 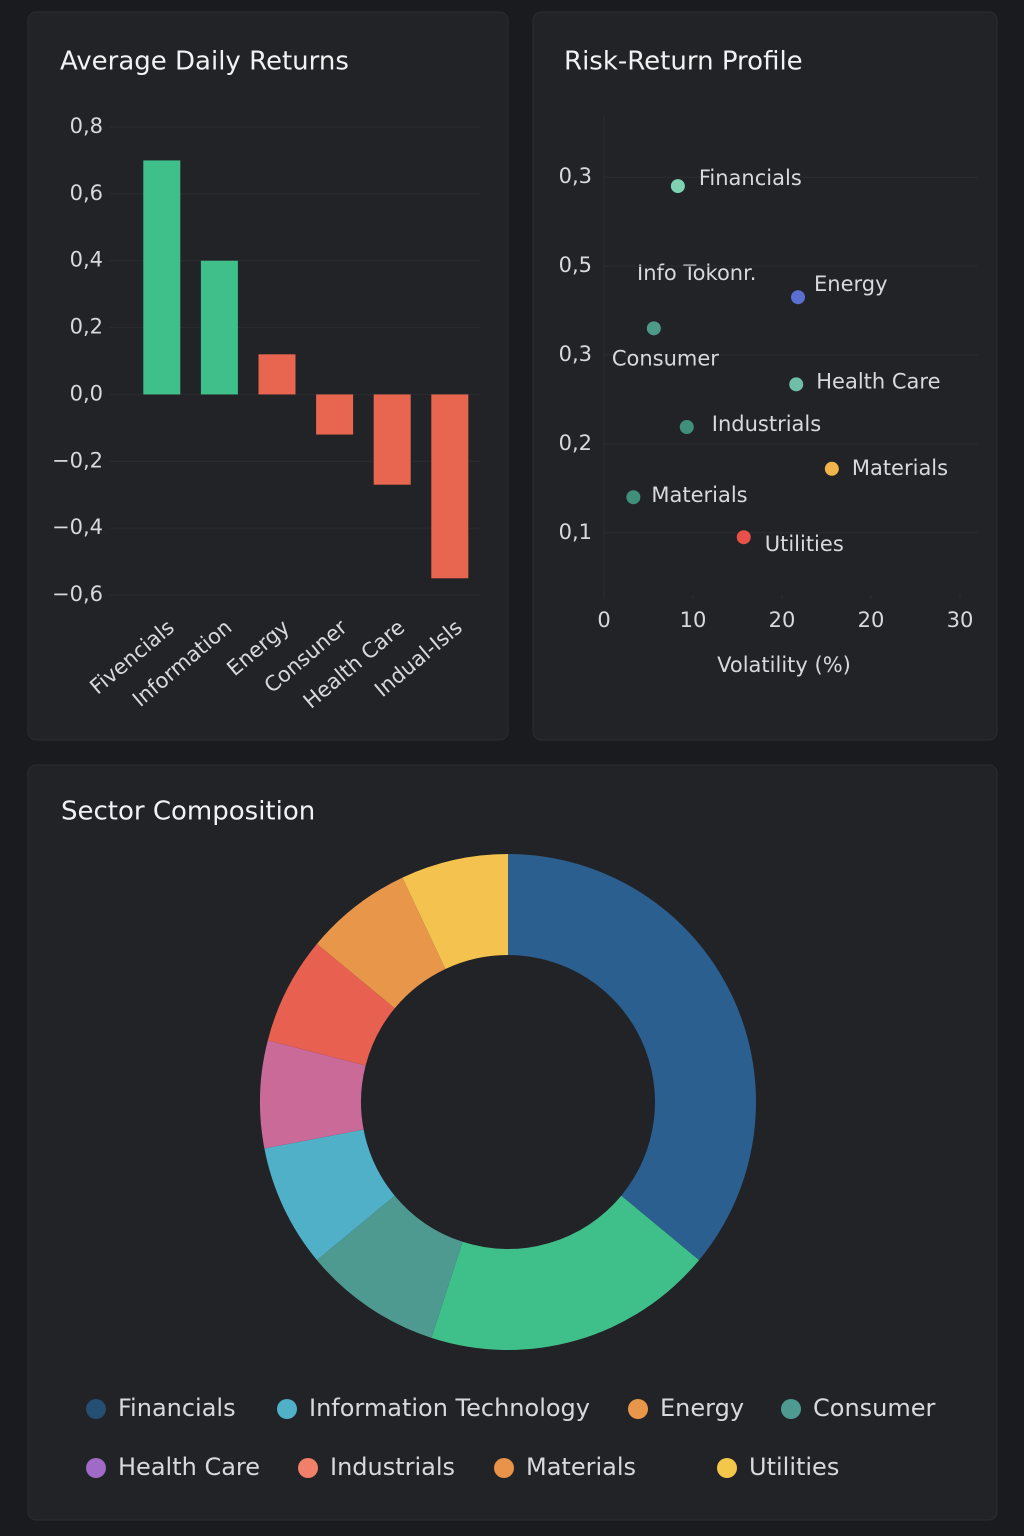 I want to click on point-label: Utilities, so click(x=804, y=544).